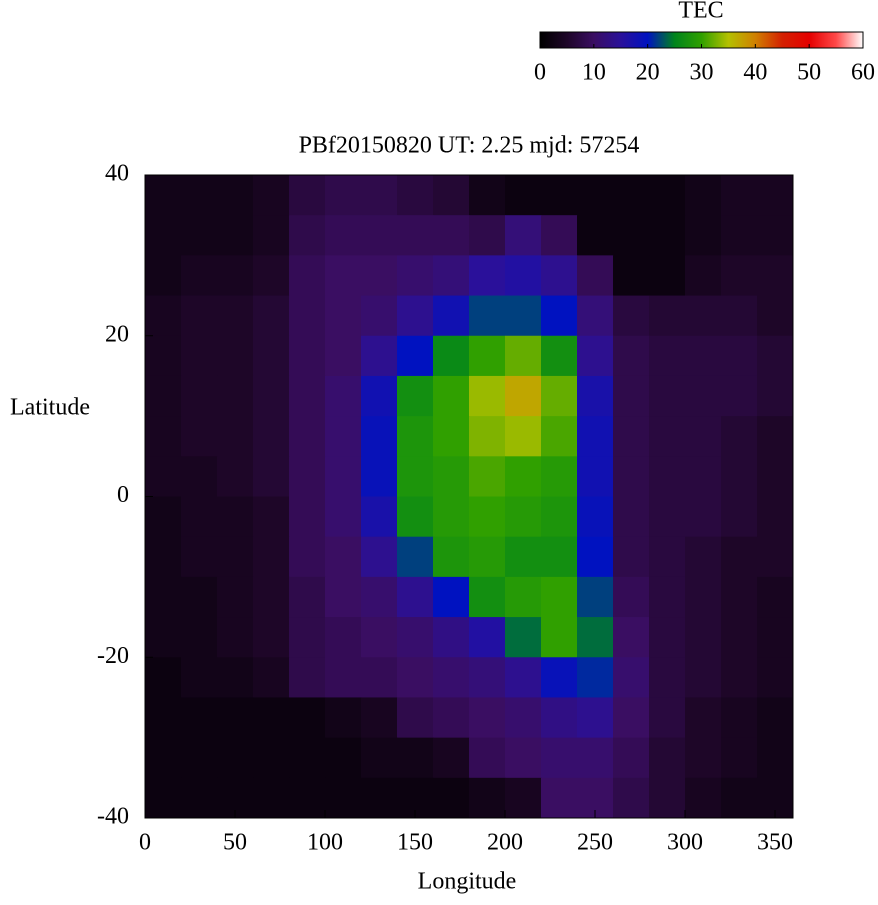  I want to click on y-tick-label: 20, so click(117, 334).